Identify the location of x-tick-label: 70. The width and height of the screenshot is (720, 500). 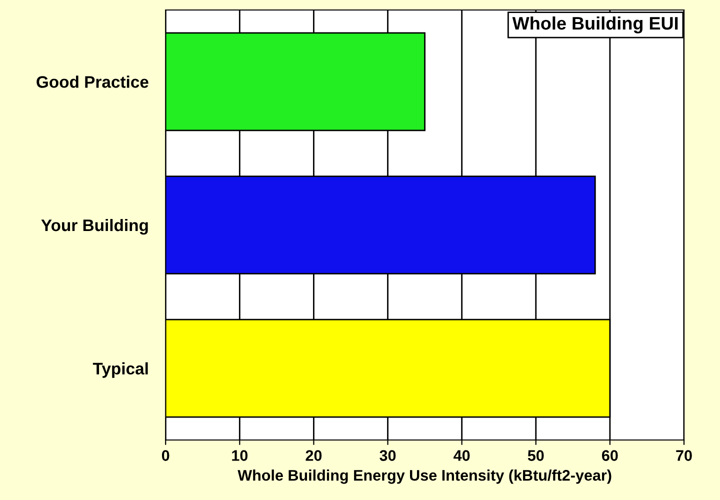
(684, 455).